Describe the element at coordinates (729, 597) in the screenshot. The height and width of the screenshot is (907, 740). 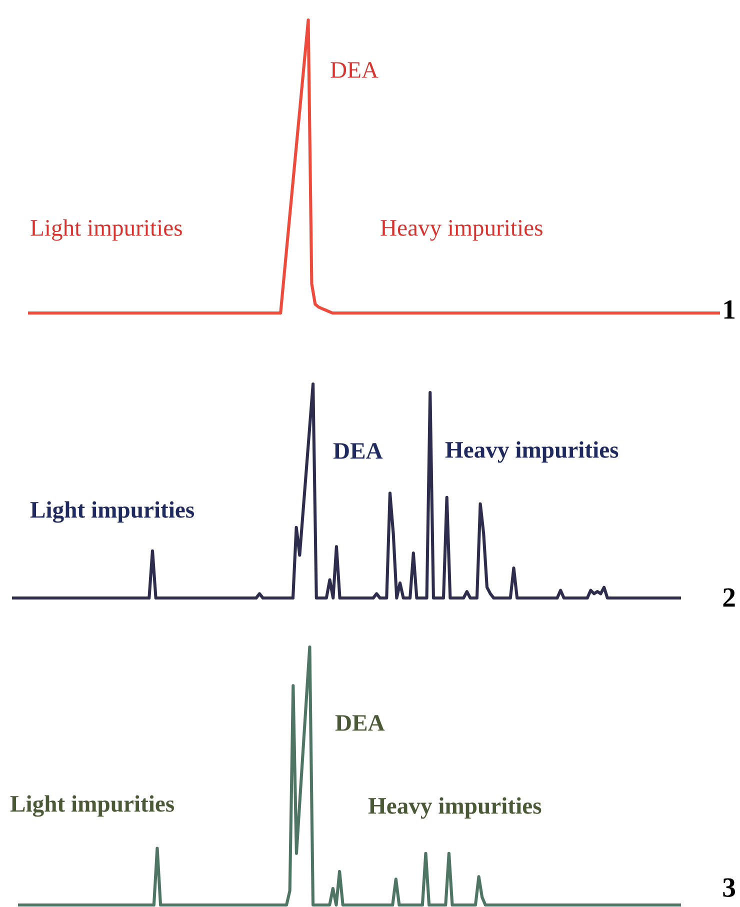
I see `text: 2` at that location.